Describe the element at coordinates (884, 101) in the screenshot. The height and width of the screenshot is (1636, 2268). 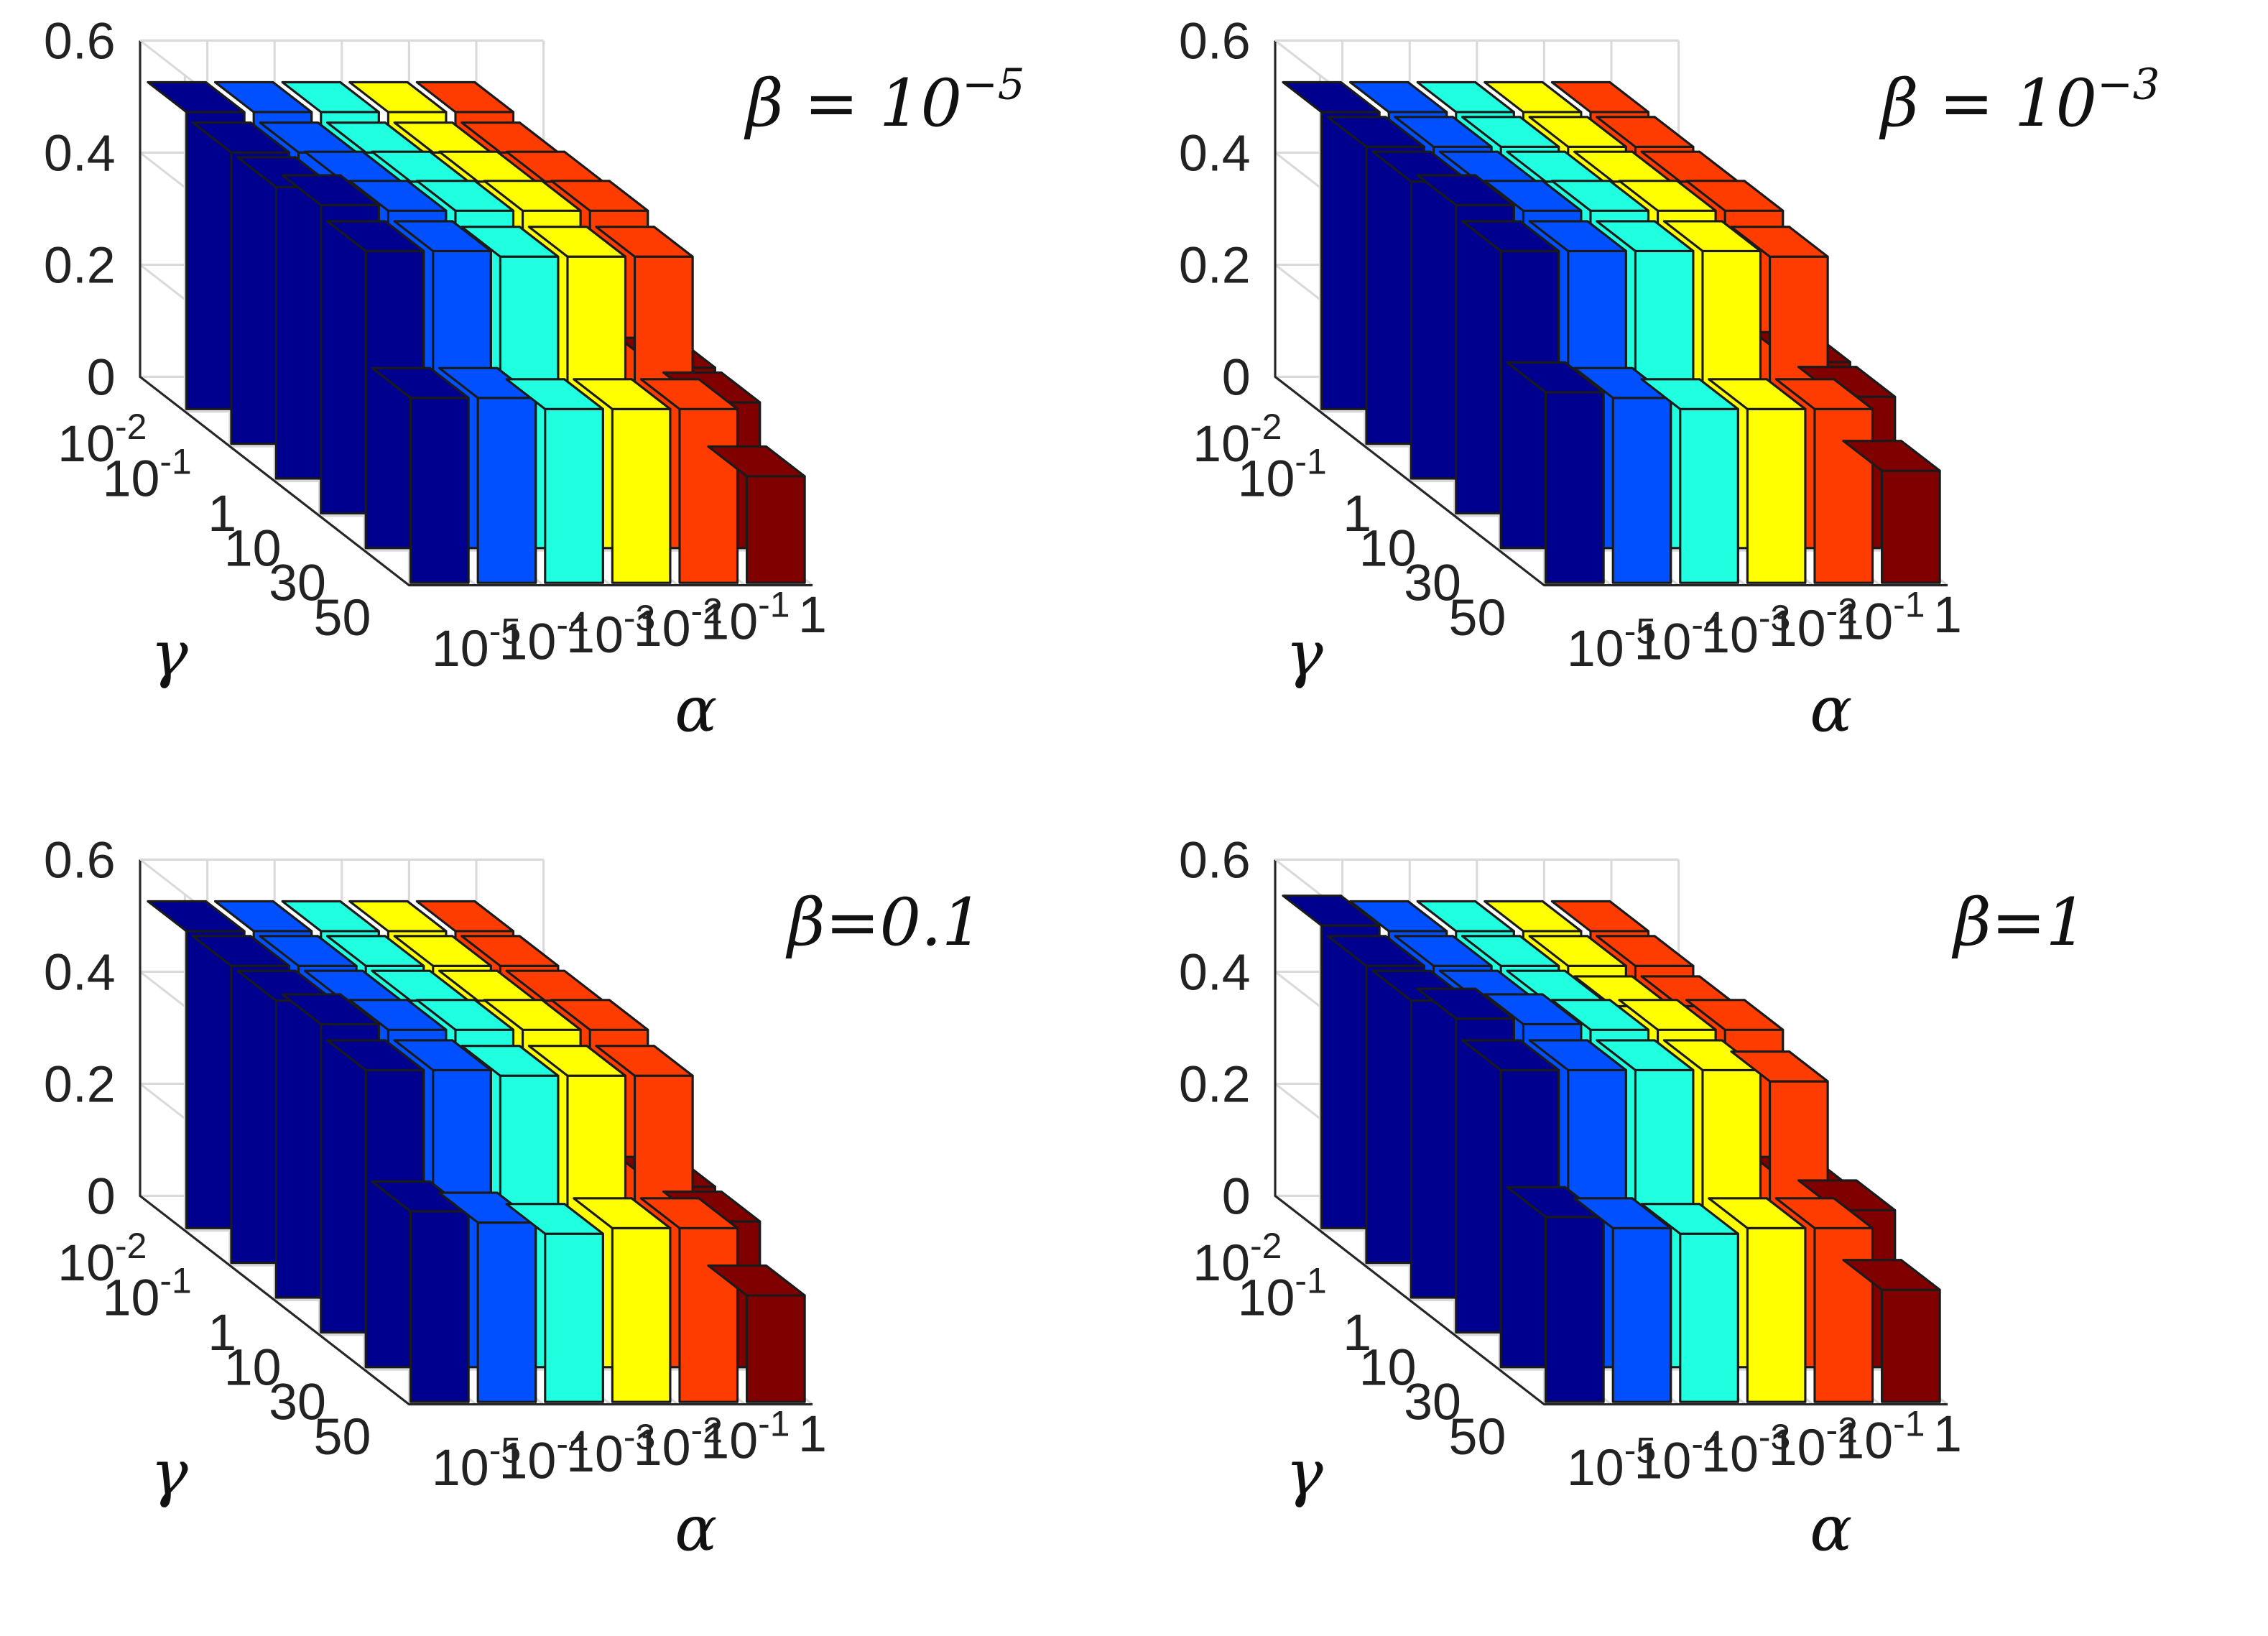
I see `chart-title: β = 10−5` at that location.